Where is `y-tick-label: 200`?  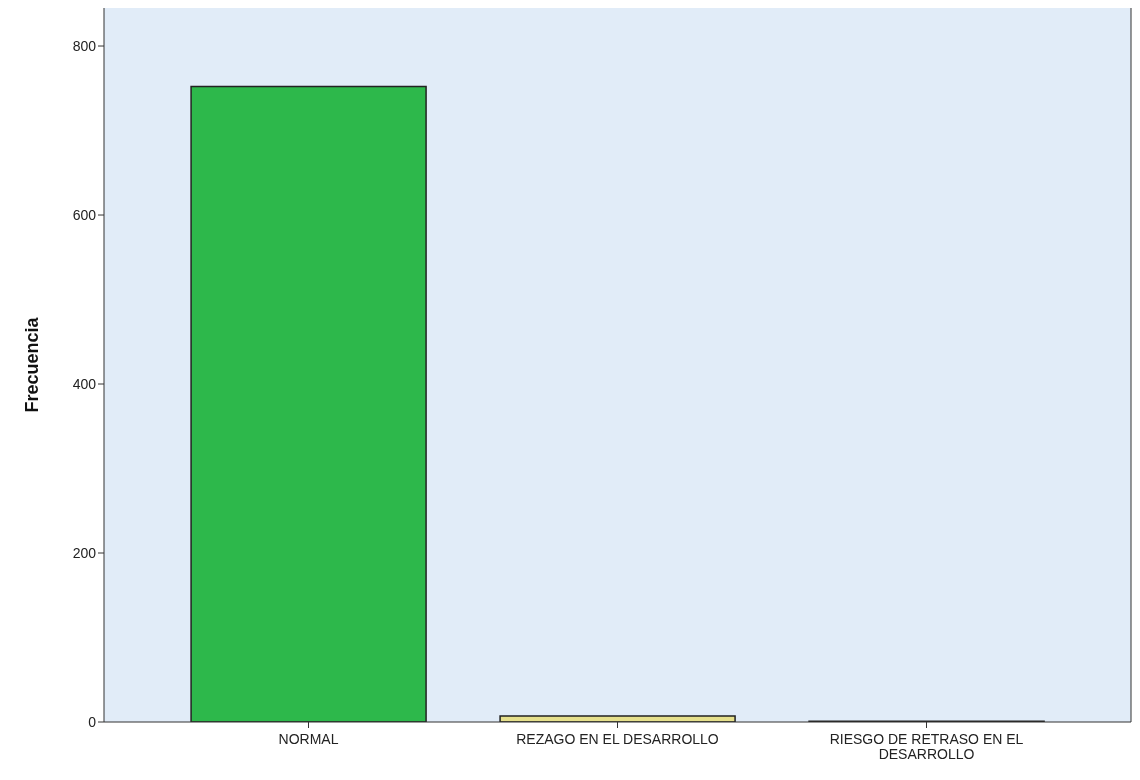
y-tick-label: 200 is located at coordinates (84, 552).